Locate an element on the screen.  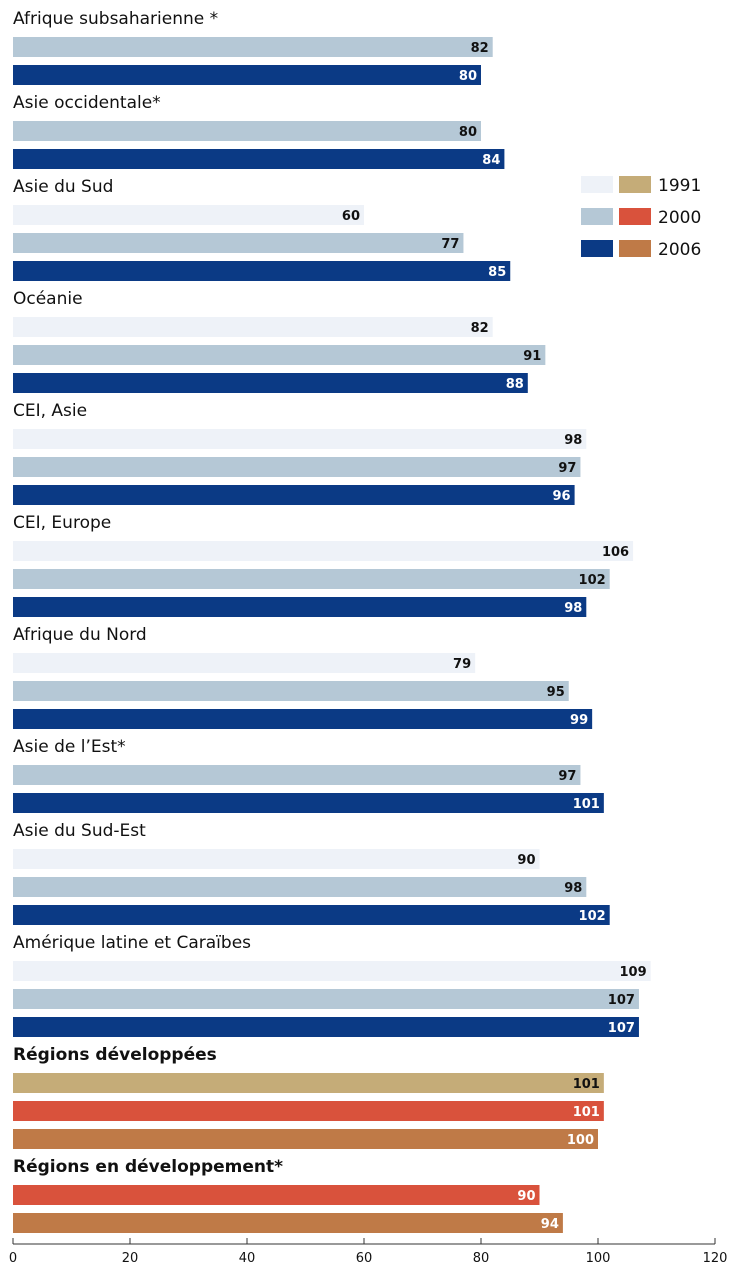
group-label: Régions développées is located at coordinates (115, 1055).